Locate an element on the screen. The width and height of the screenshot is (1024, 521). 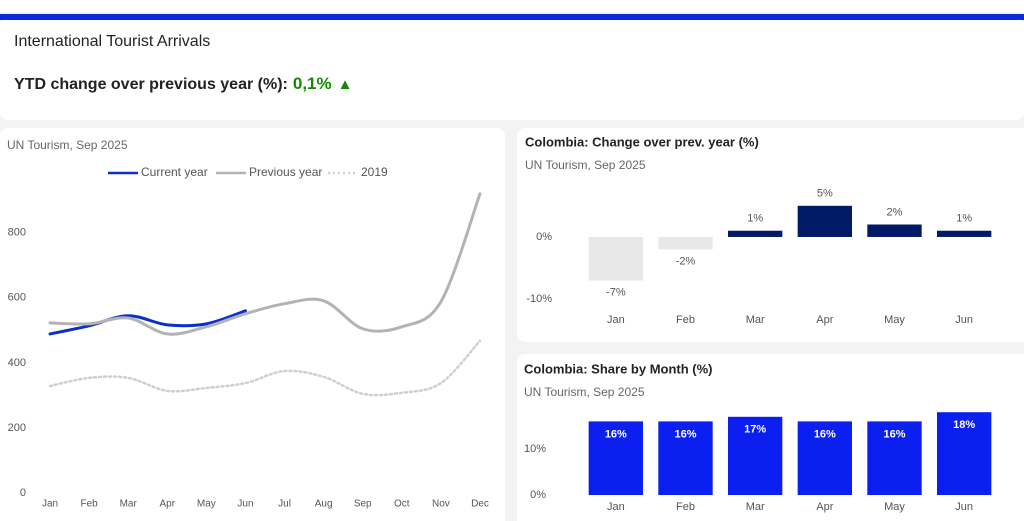
x-tick-label: Sep is located at coordinates (363, 504).